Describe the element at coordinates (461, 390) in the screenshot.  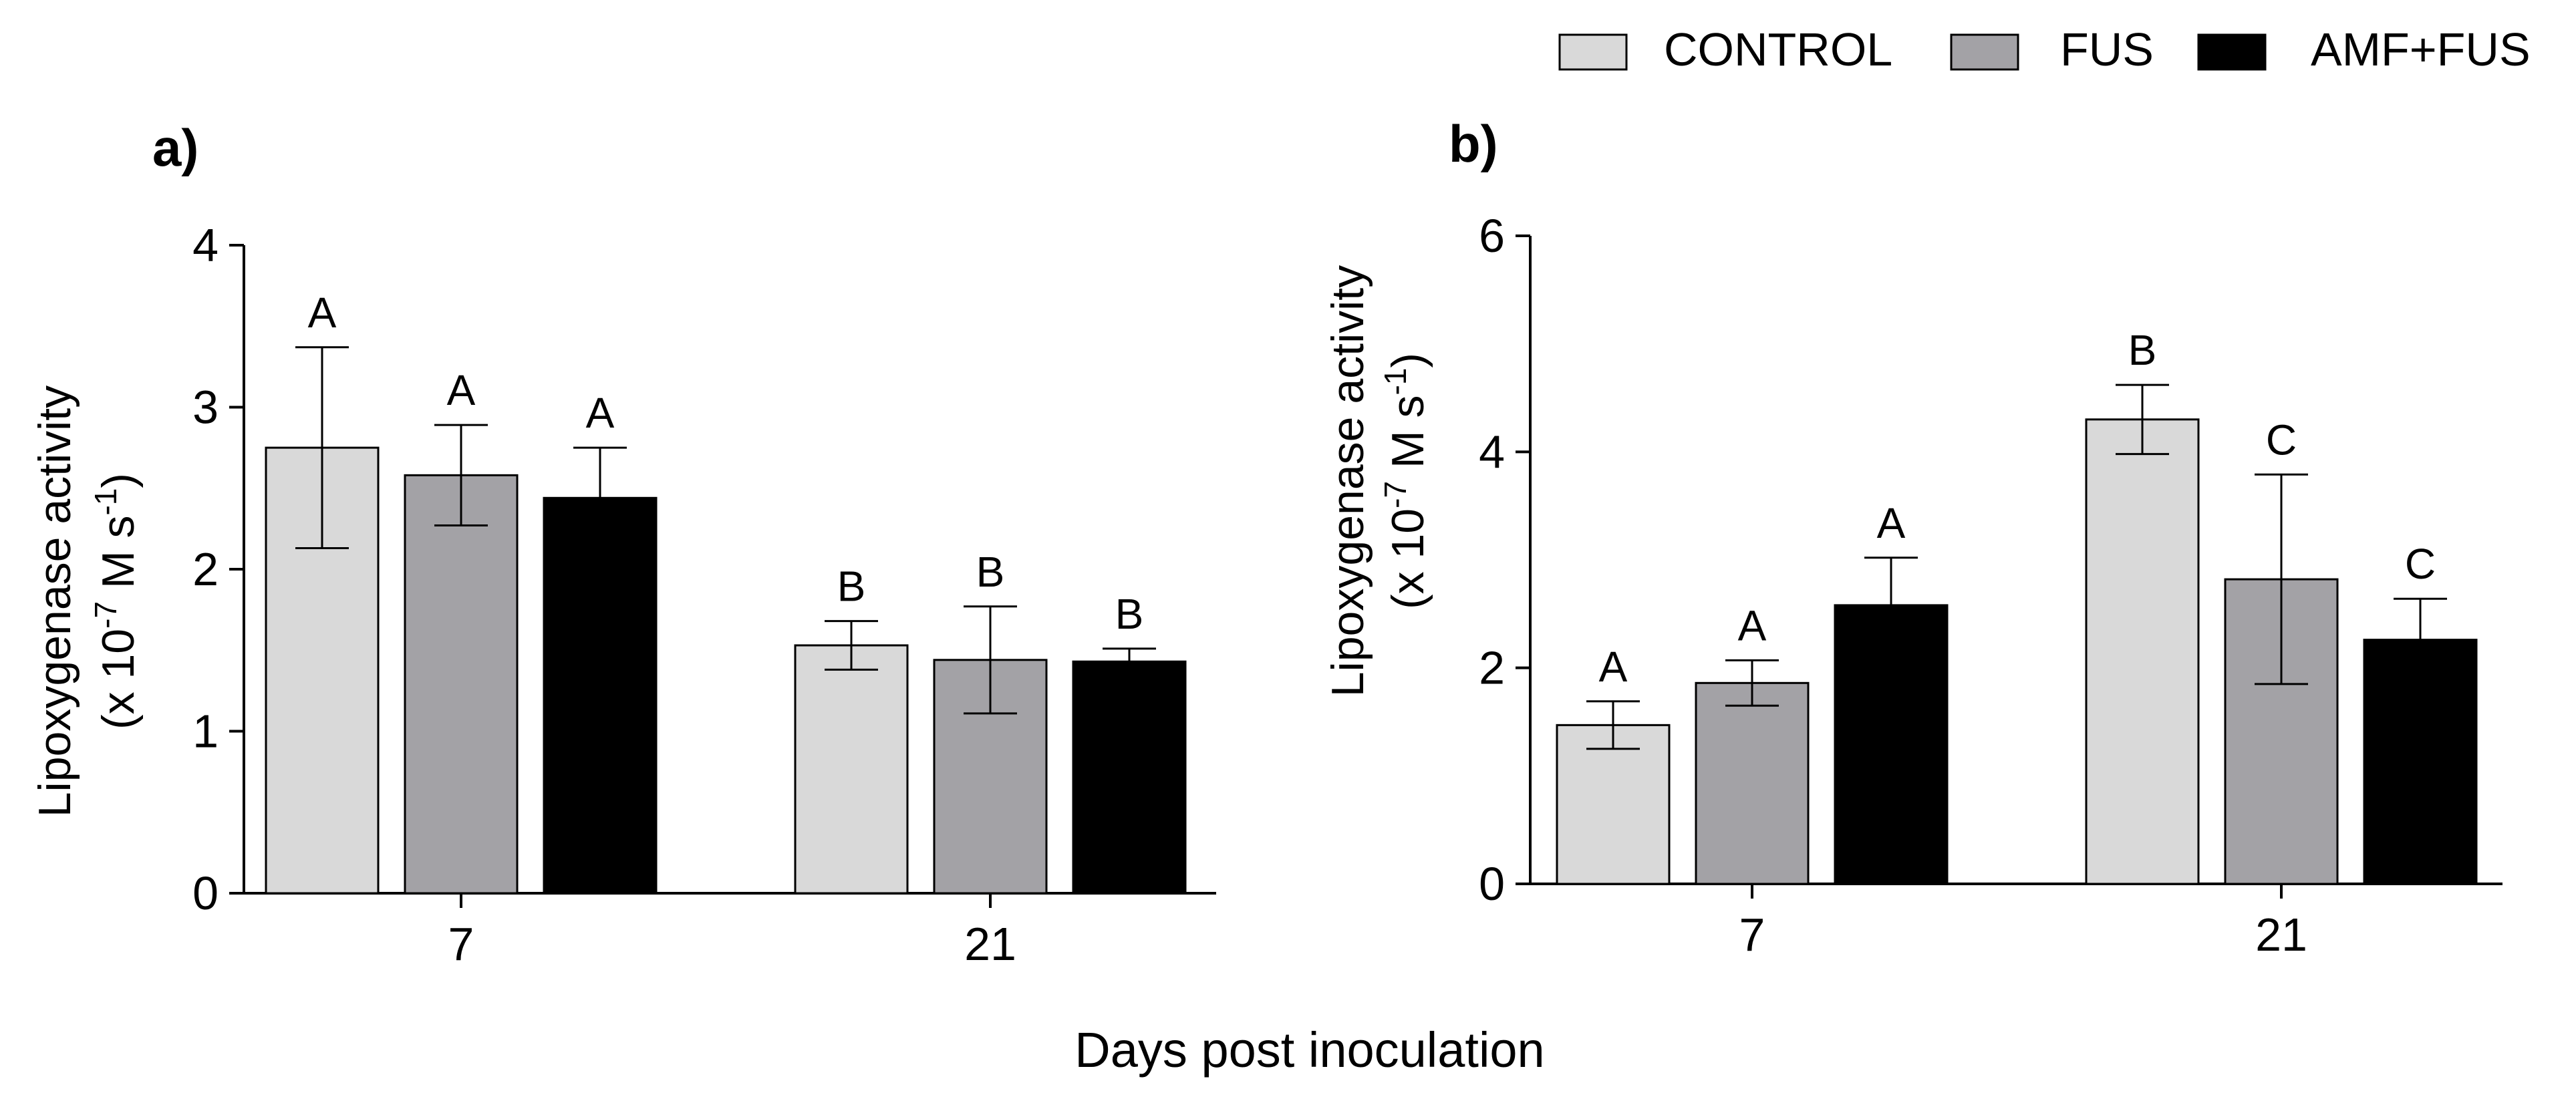
I see `panel-a-bar-fus-day-7-letter: A` at that location.